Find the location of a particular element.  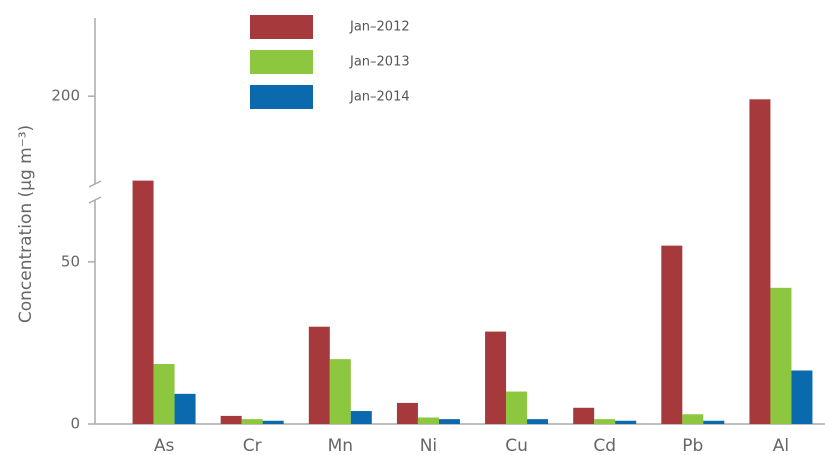

x-tick-label: Ni is located at coordinates (428, 445).